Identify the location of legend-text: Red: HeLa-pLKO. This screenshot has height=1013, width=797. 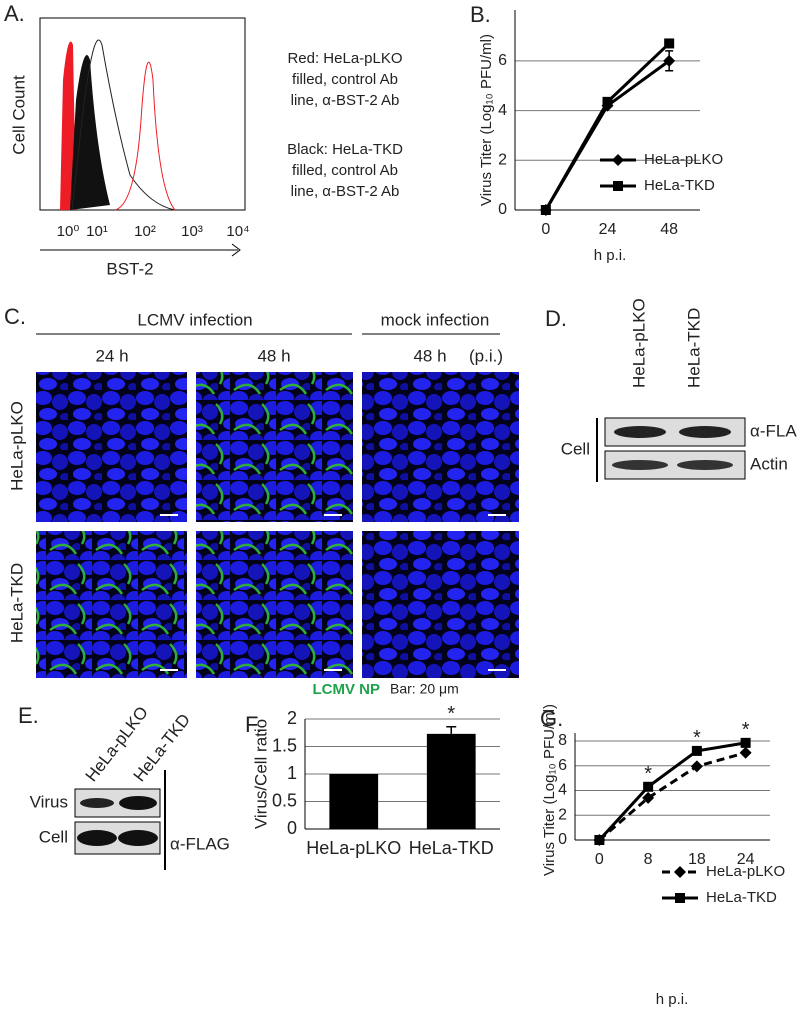
(344, 58).